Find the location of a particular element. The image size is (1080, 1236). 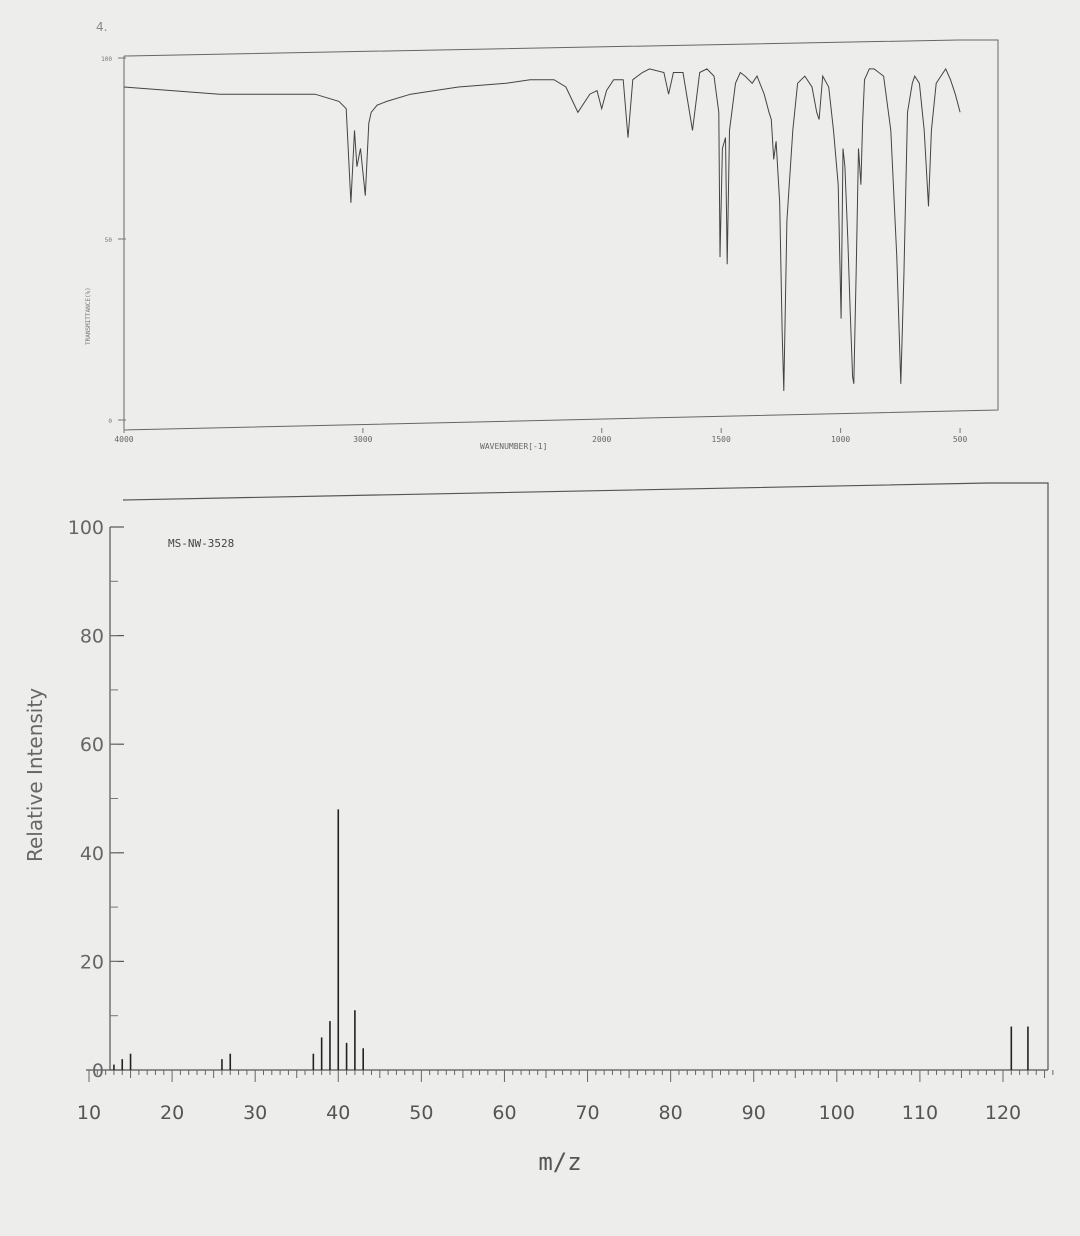

ms-y-axis-label: Relative Intensity is located at coordinates (35, 775).